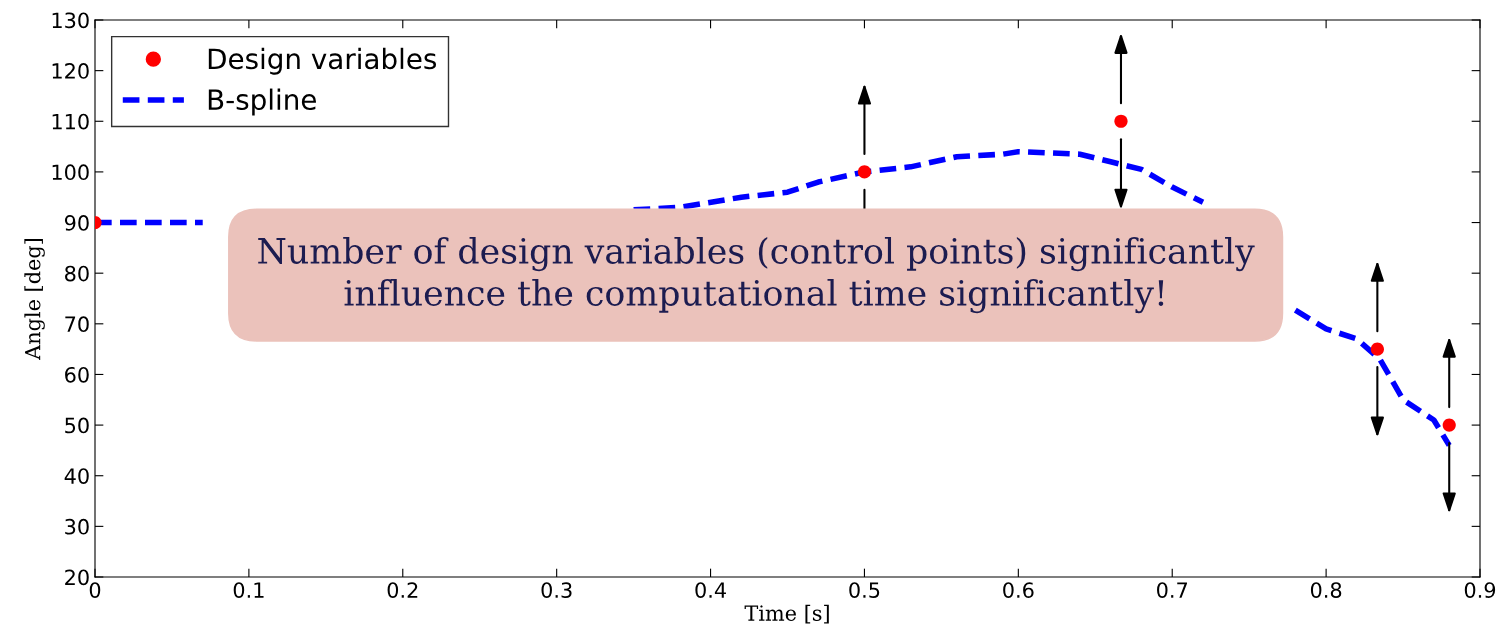  I want to click on y-tick-label: 110, so click(70, 121).